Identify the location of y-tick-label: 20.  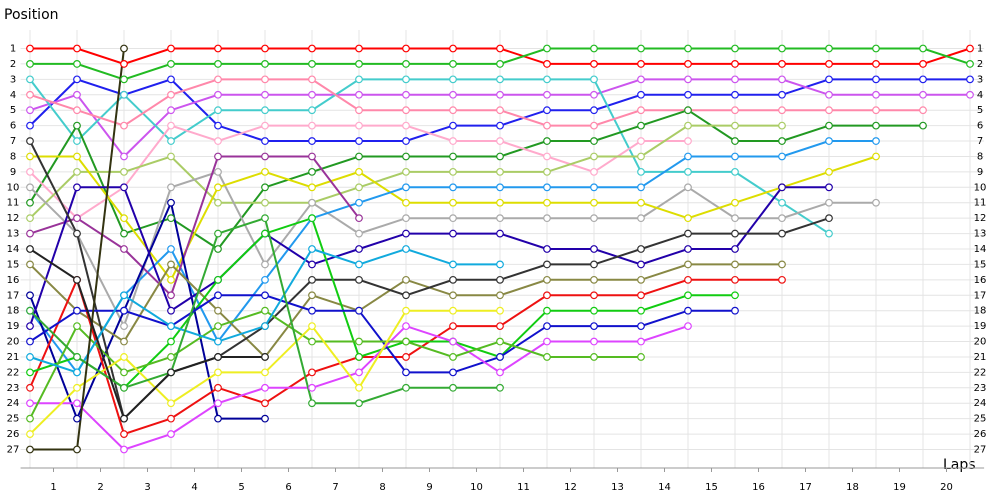
(13, 342).